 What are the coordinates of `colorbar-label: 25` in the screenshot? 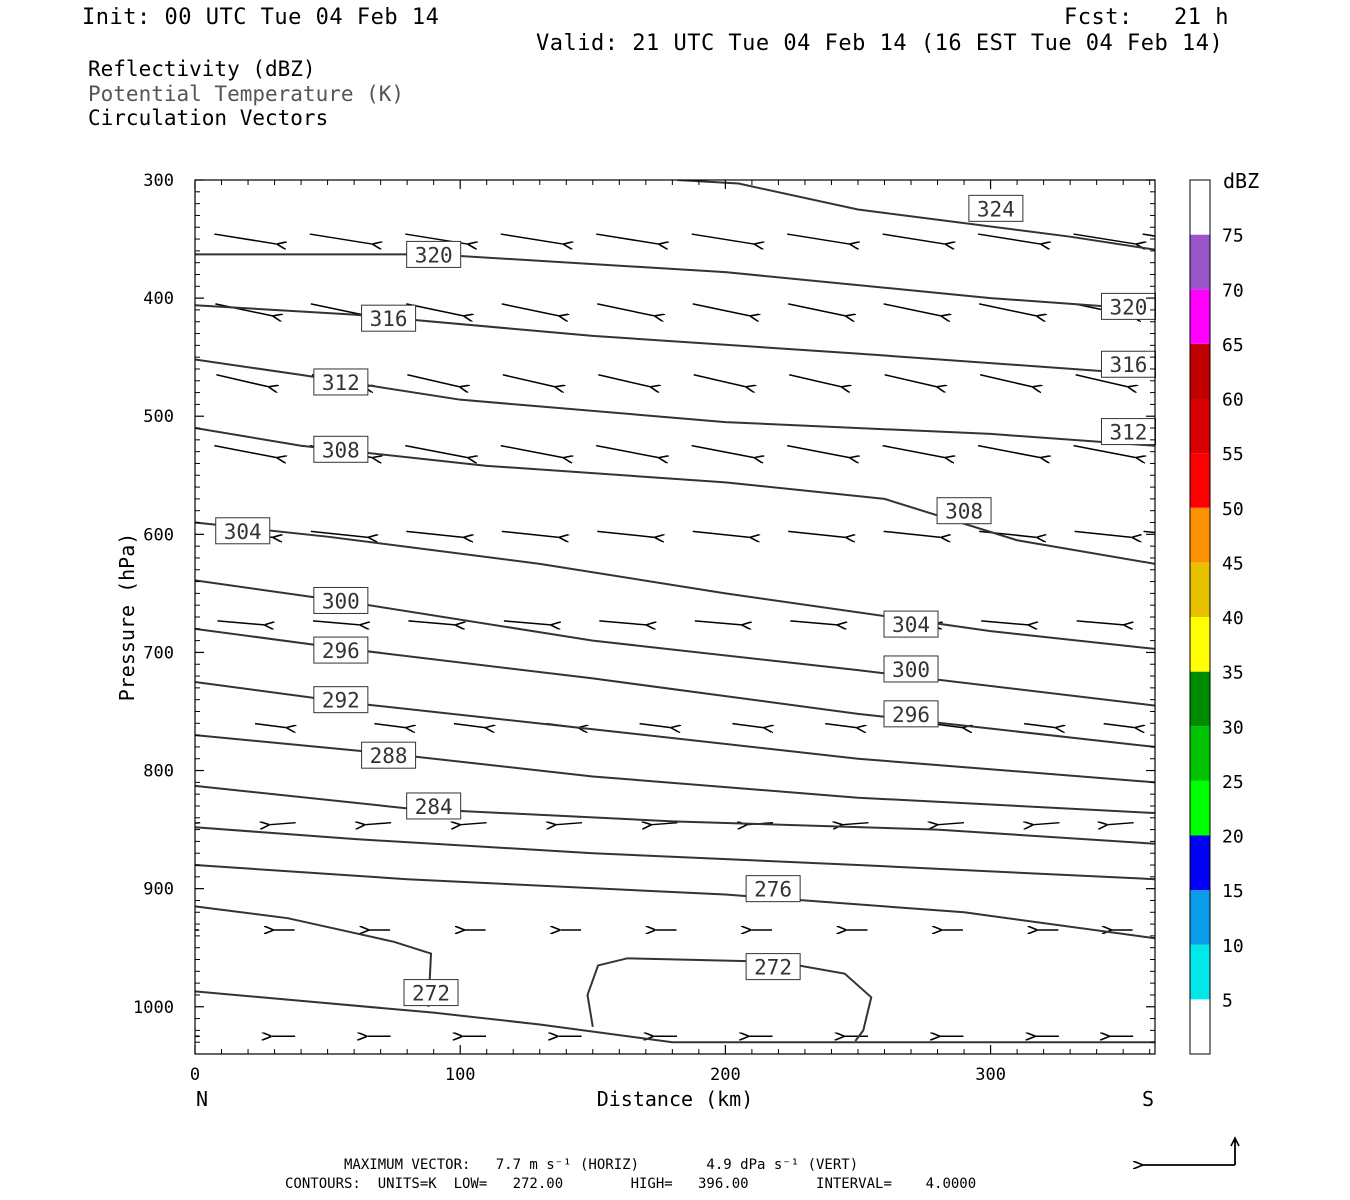 It's located at (1233, 782).